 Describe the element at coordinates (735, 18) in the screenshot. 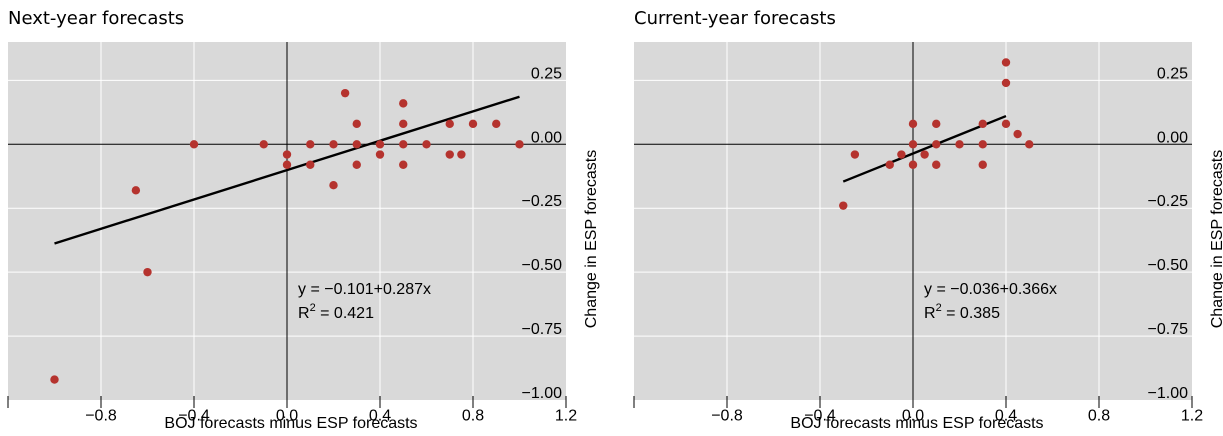

I see `chart-title-current-year: Current-year forecasts` at that location.